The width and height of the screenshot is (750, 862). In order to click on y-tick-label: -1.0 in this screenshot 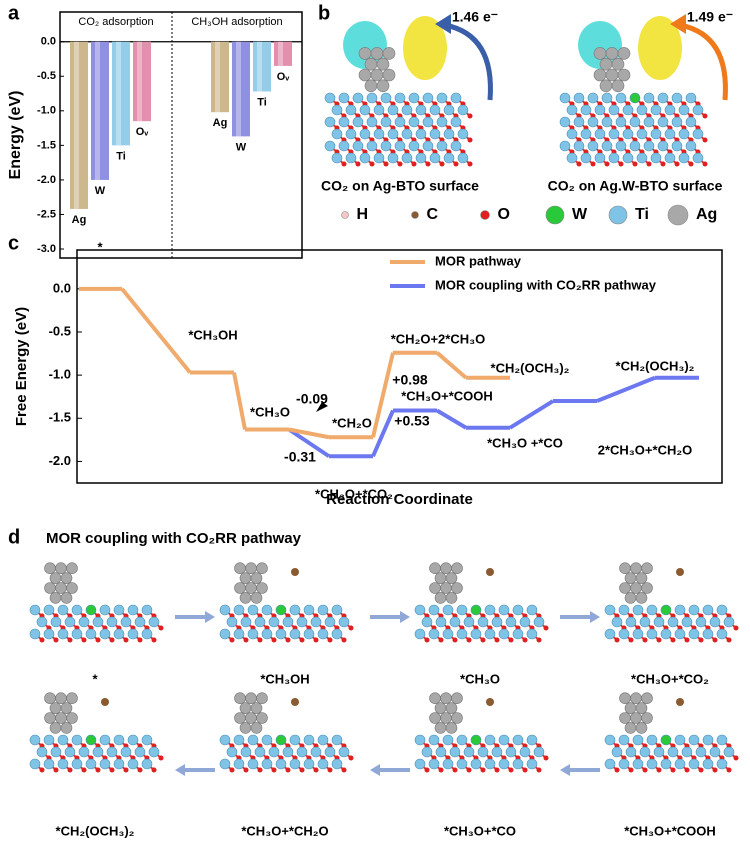, I will do `click(60, 374)`.